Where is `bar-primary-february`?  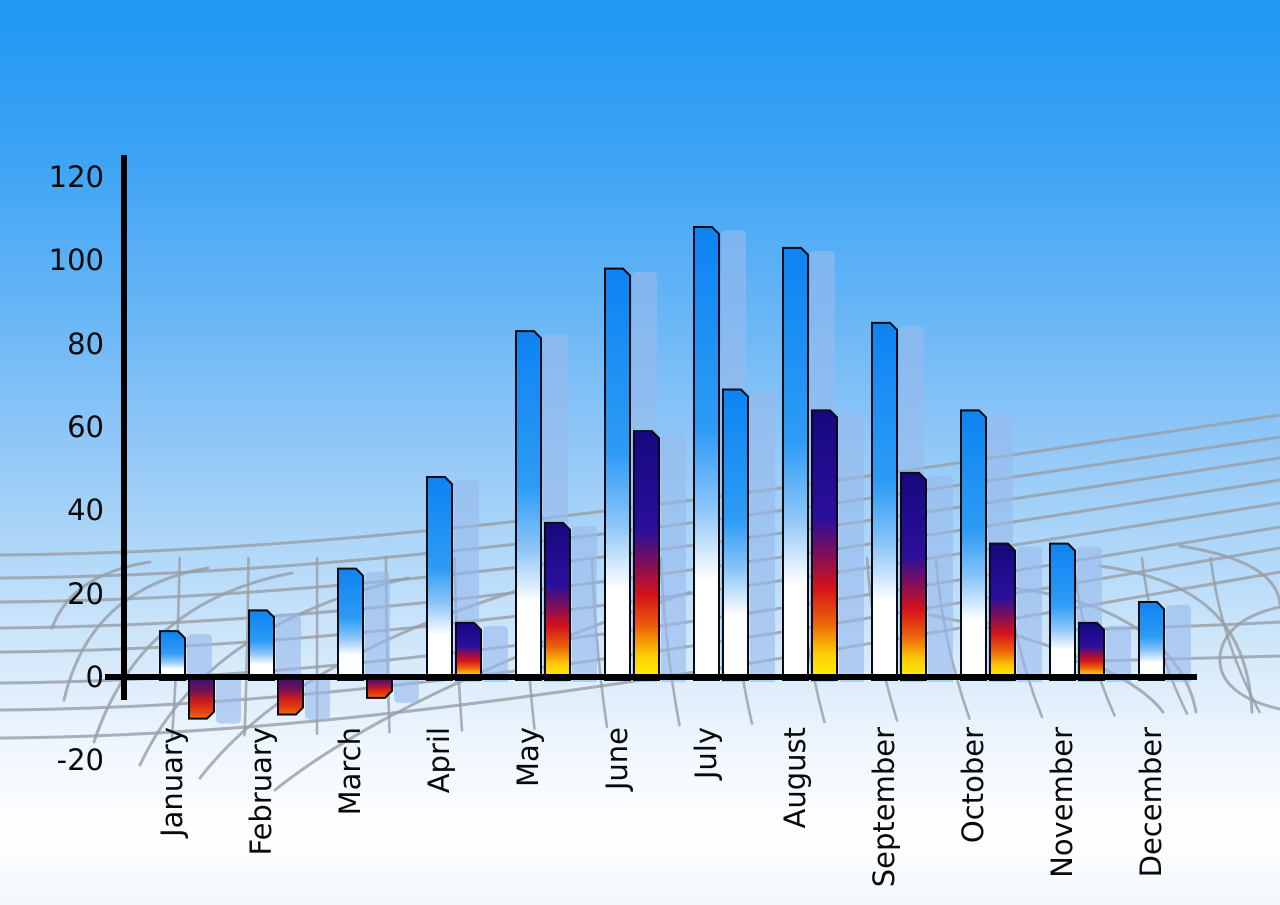
bar-primary-february is located at coordinates (261, 645).